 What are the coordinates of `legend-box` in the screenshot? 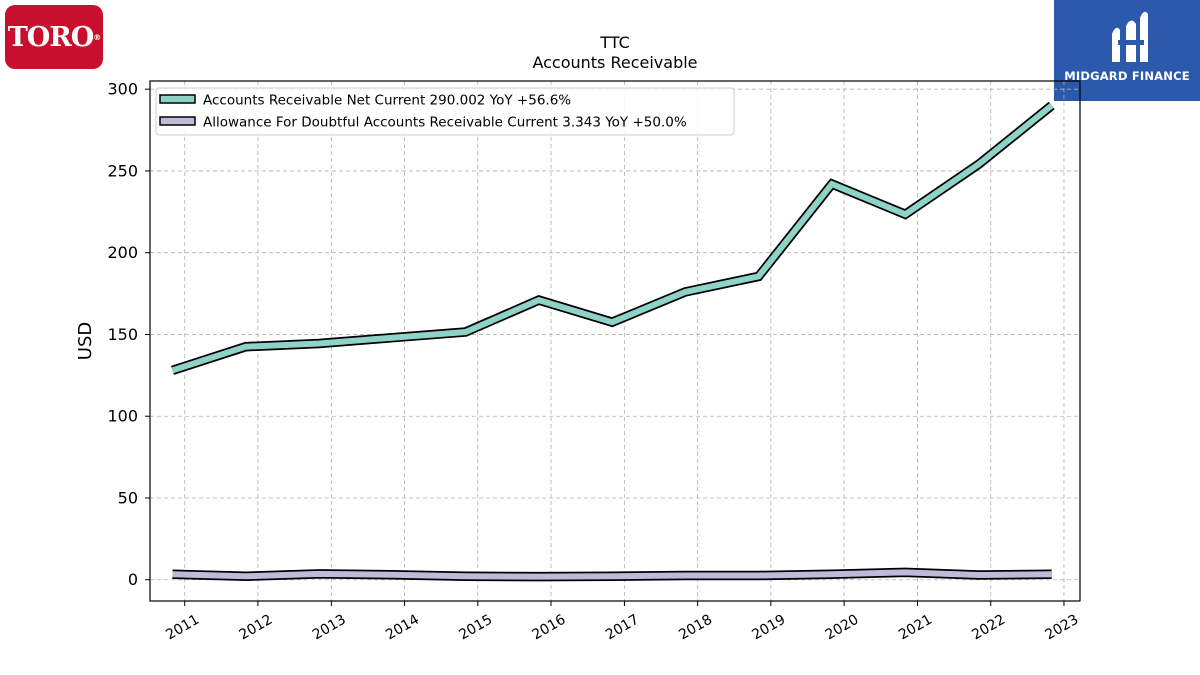 It's located at (445, 111).